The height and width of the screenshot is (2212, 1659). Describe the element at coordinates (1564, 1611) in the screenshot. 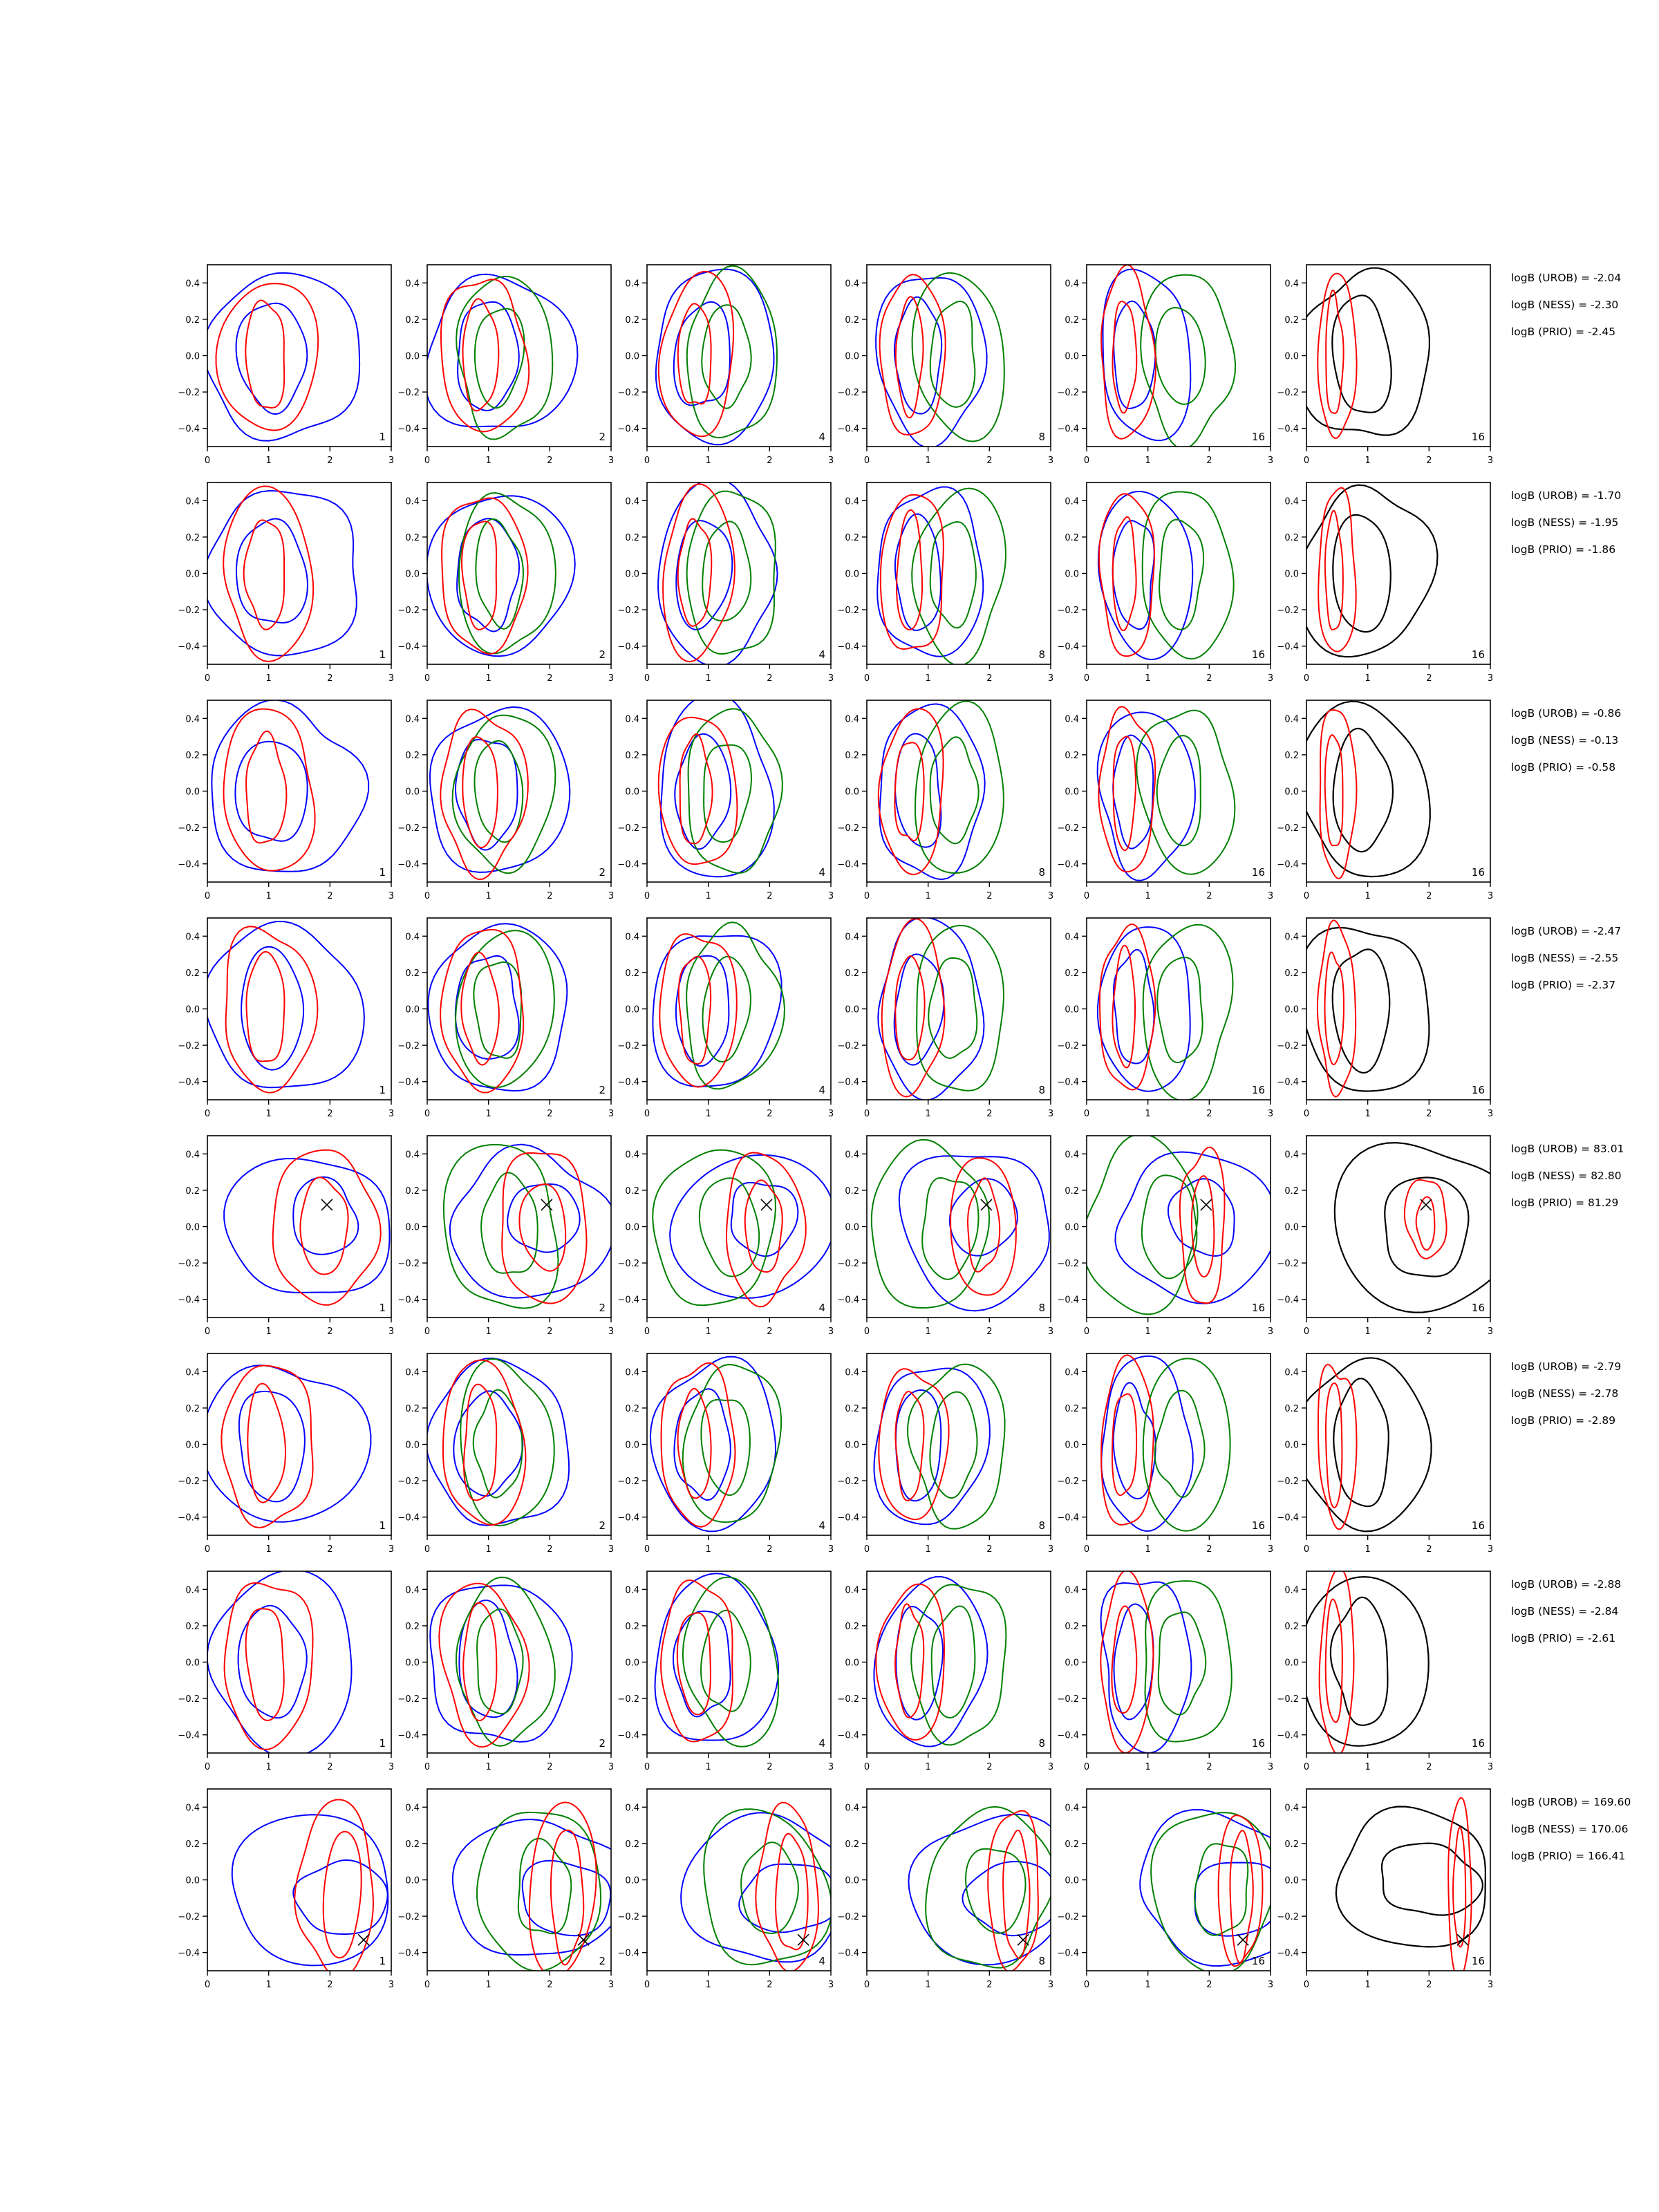

I see `logb-text: logB (NESS) = -2.84` at that location.